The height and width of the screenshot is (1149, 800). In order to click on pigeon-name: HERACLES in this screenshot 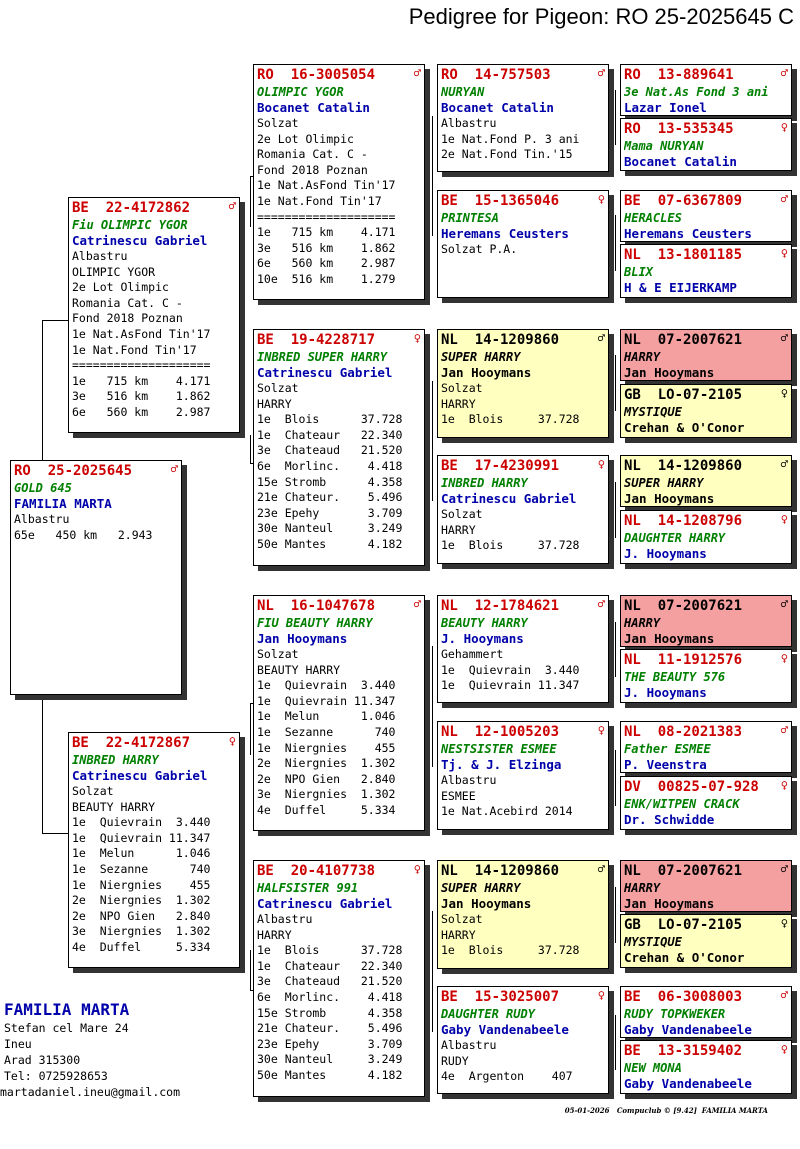, I will do `click(653, 218)`.